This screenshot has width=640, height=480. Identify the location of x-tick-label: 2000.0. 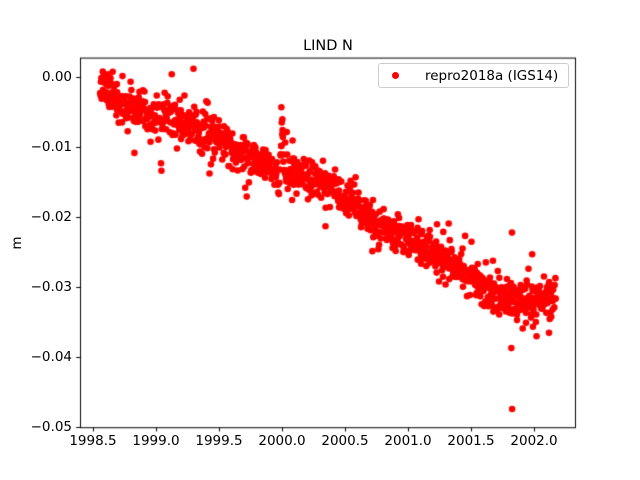
(282, 441).